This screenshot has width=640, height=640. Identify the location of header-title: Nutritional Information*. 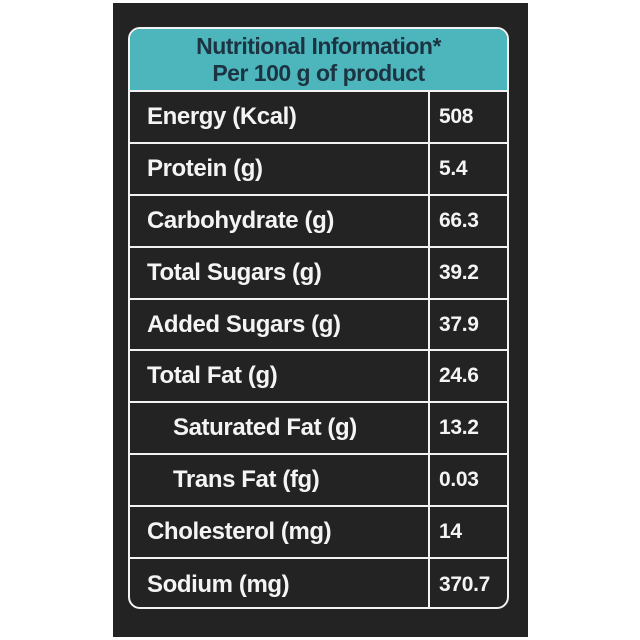
(318, 46).